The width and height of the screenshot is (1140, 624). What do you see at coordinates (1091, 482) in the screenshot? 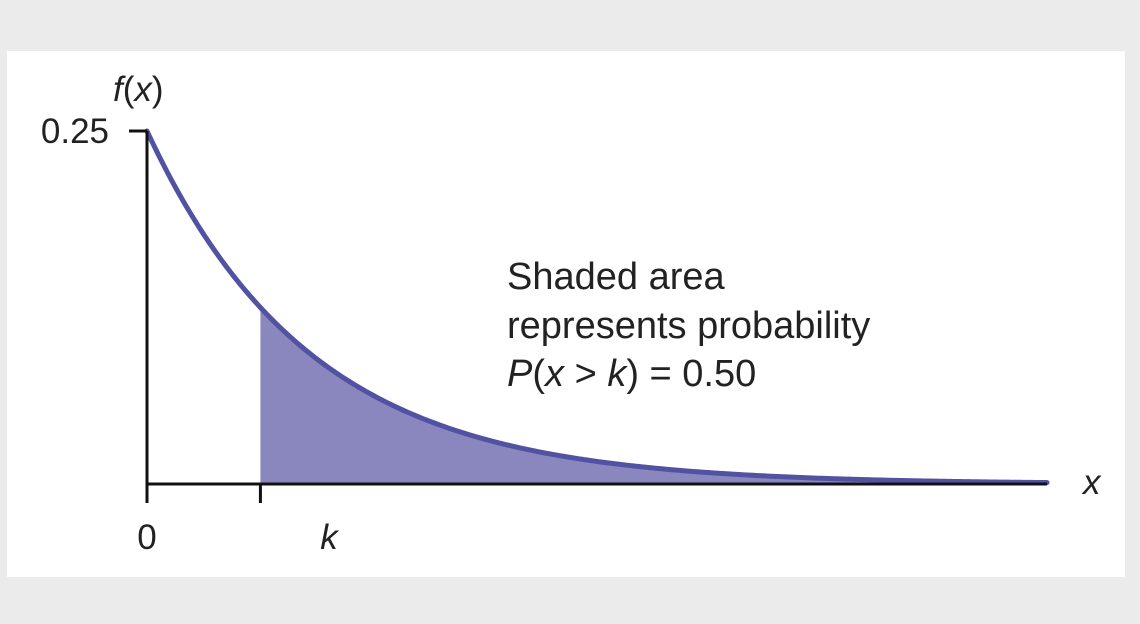
I see `x-axis-label: x` at bounding box center [1091, 482].